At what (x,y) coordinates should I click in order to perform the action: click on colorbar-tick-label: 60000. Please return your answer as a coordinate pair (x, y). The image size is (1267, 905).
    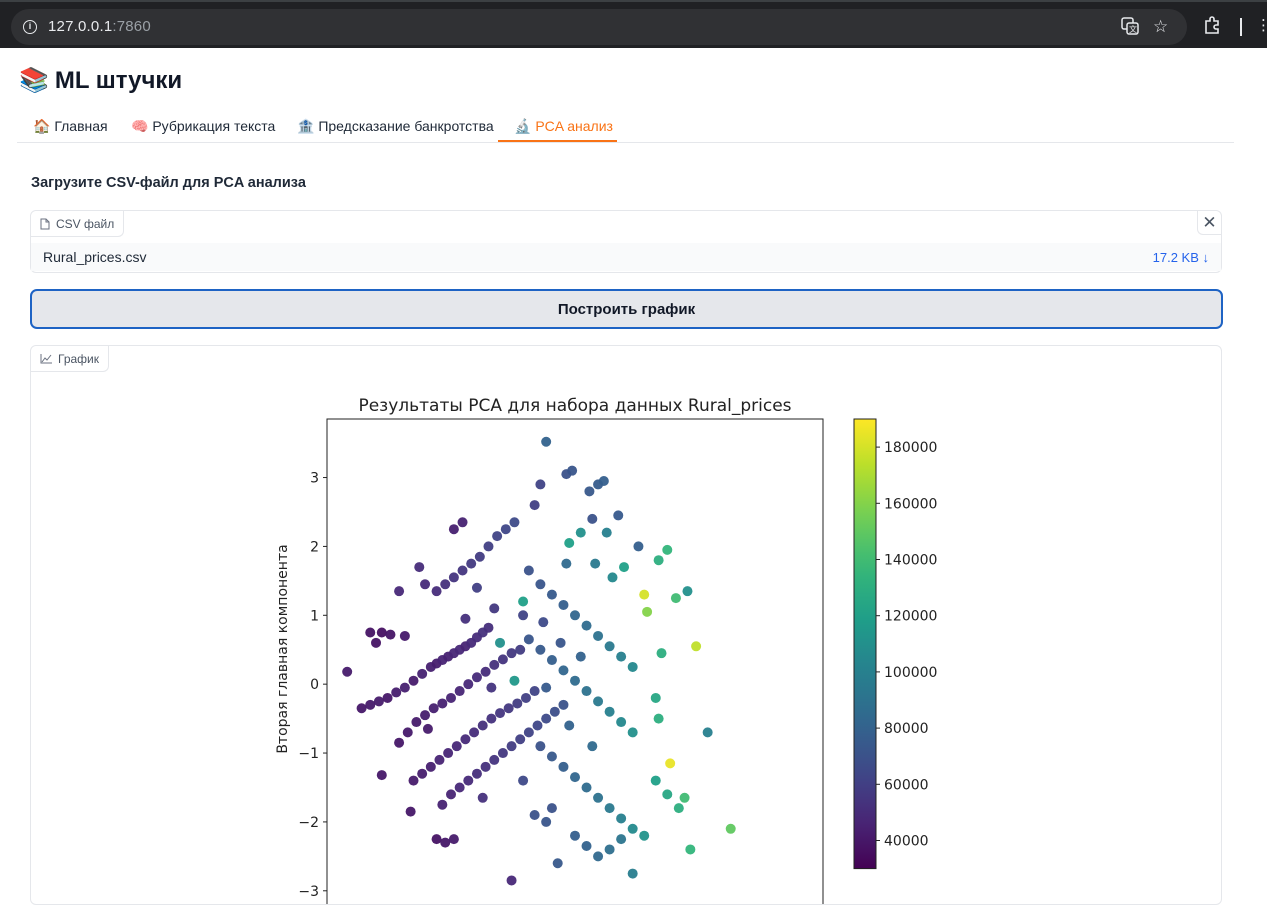
    Looking at the image, I should click on (906, 785).